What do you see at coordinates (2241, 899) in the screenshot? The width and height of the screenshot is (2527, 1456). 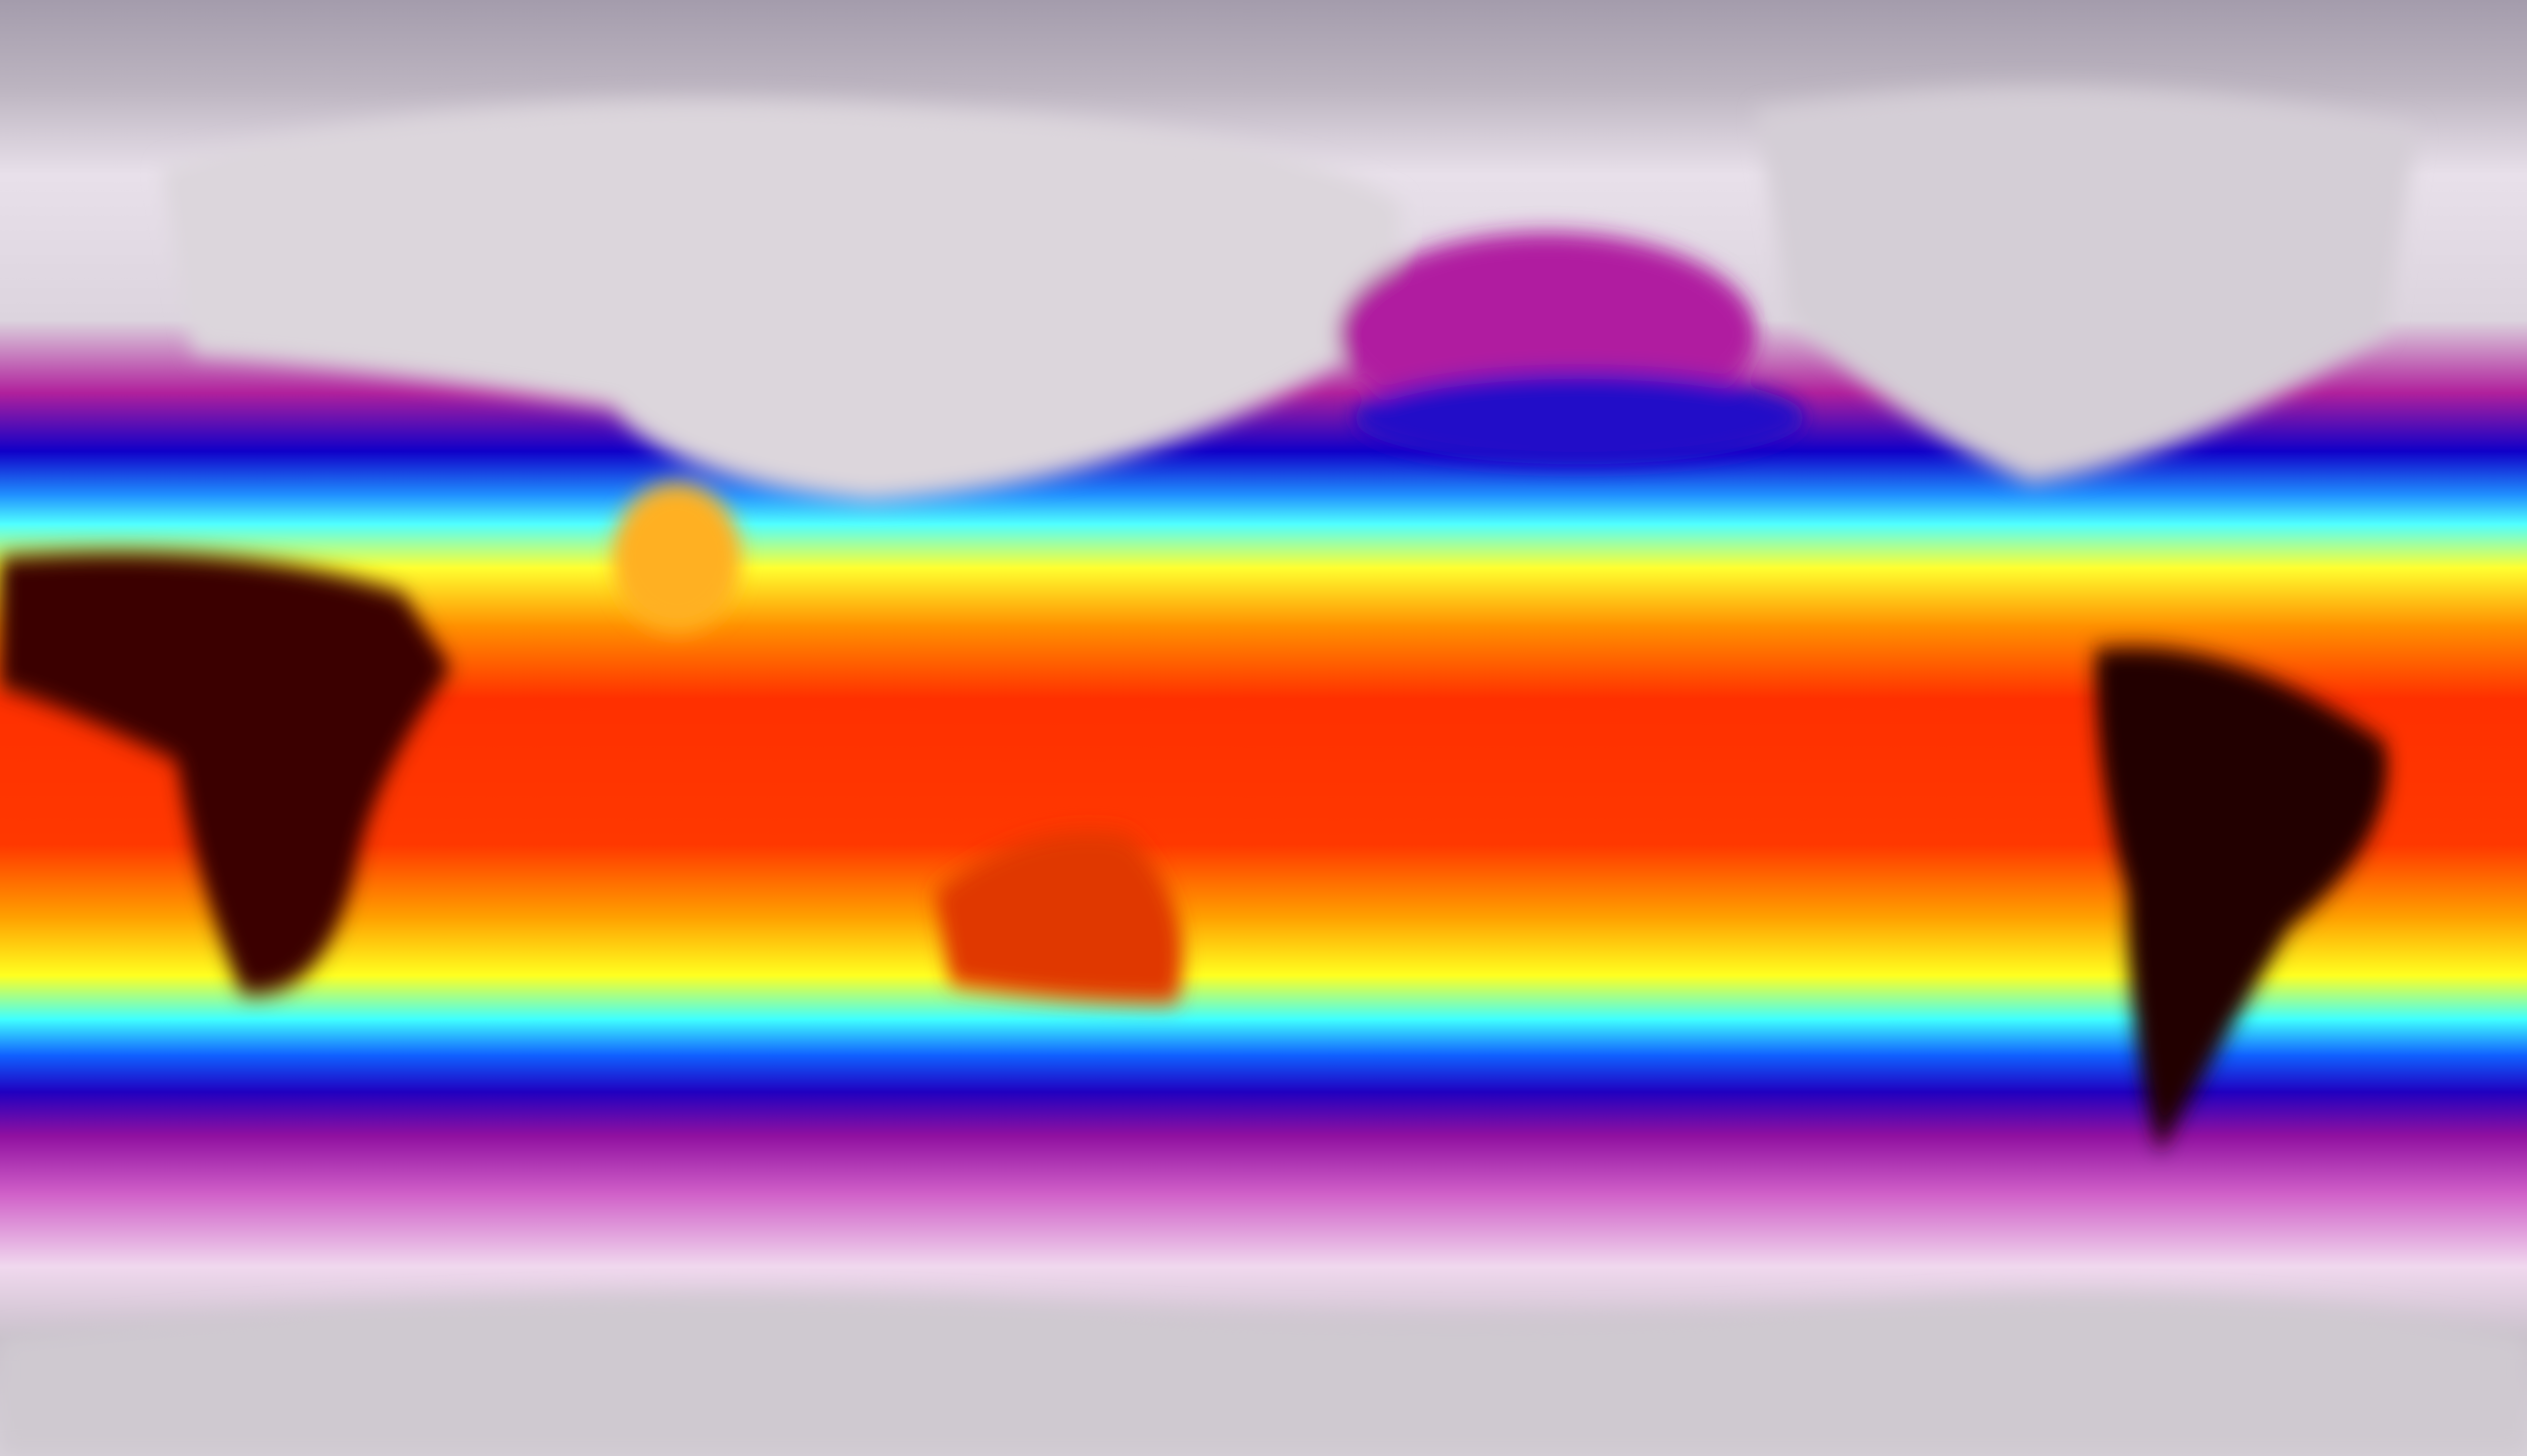 I see `south-america-landmass` at bounding box center [2241, 899].